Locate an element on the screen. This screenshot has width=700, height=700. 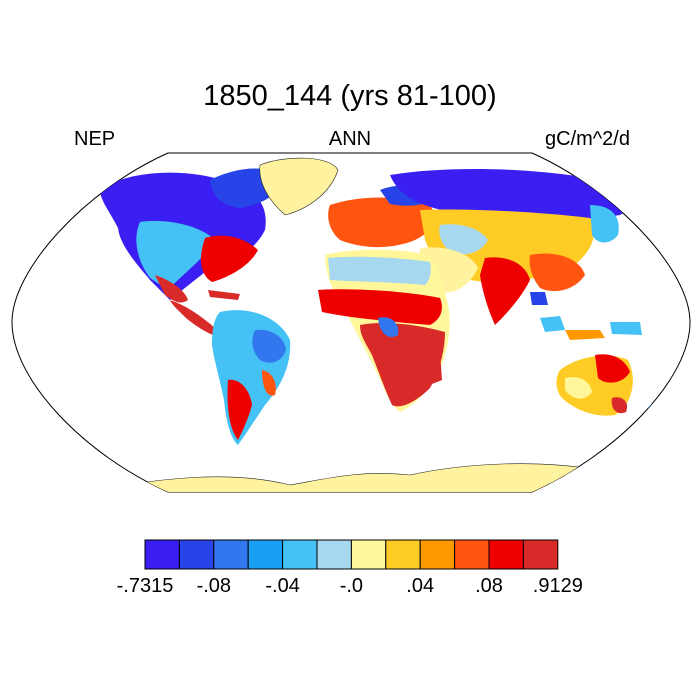
units-label: gC/m^2/d is located at coordinates (587, 139).